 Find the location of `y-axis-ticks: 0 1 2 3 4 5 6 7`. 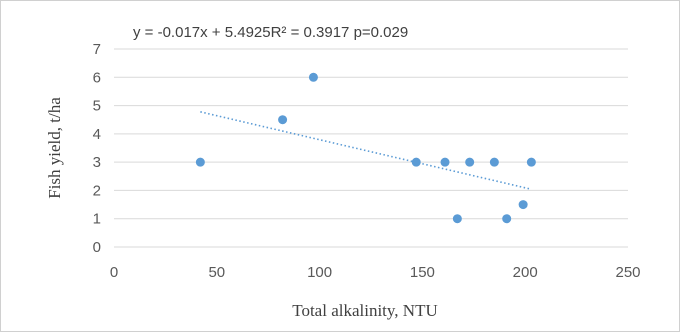

y-axis-ticks: 0 1 2 3 4 5 6 7 is located at coordinates (97, 148).